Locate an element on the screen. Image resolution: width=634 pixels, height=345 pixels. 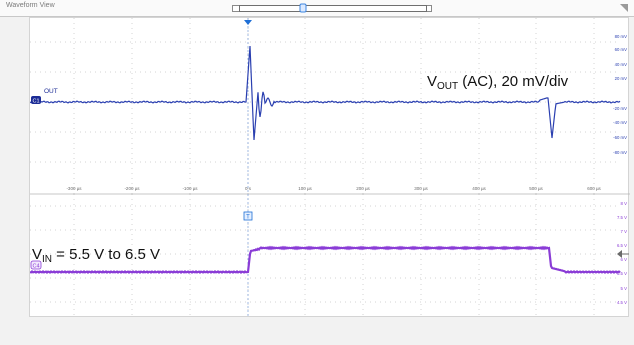
ch1-scale-label: 40 mV is located at coordinates (621, 64).